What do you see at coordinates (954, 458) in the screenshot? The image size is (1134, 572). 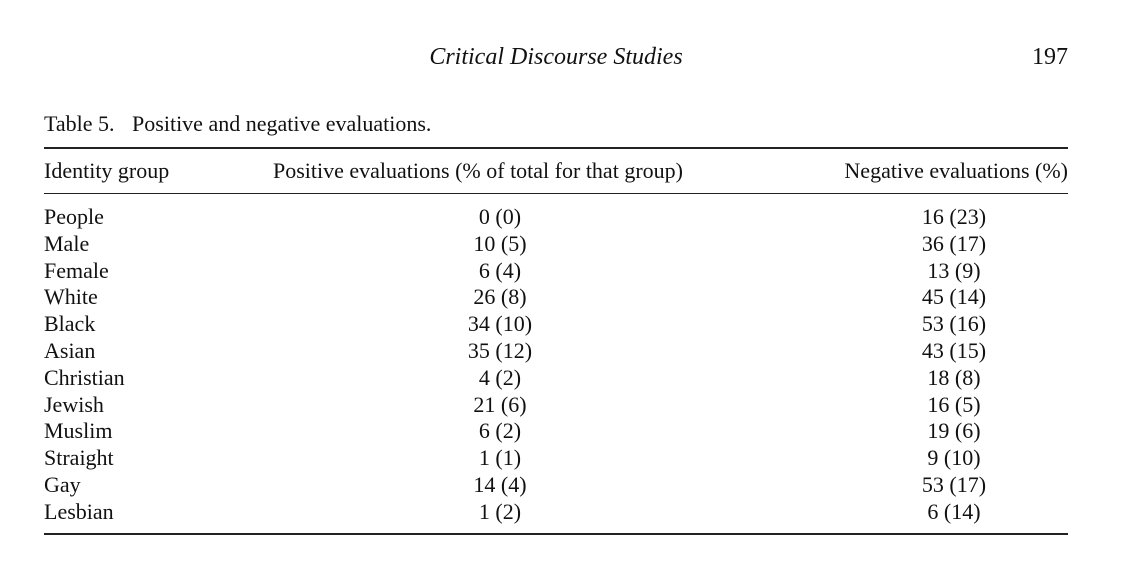 I see `negative-evaluations-cell: 9 (10)` at bounding box center [954, 458].